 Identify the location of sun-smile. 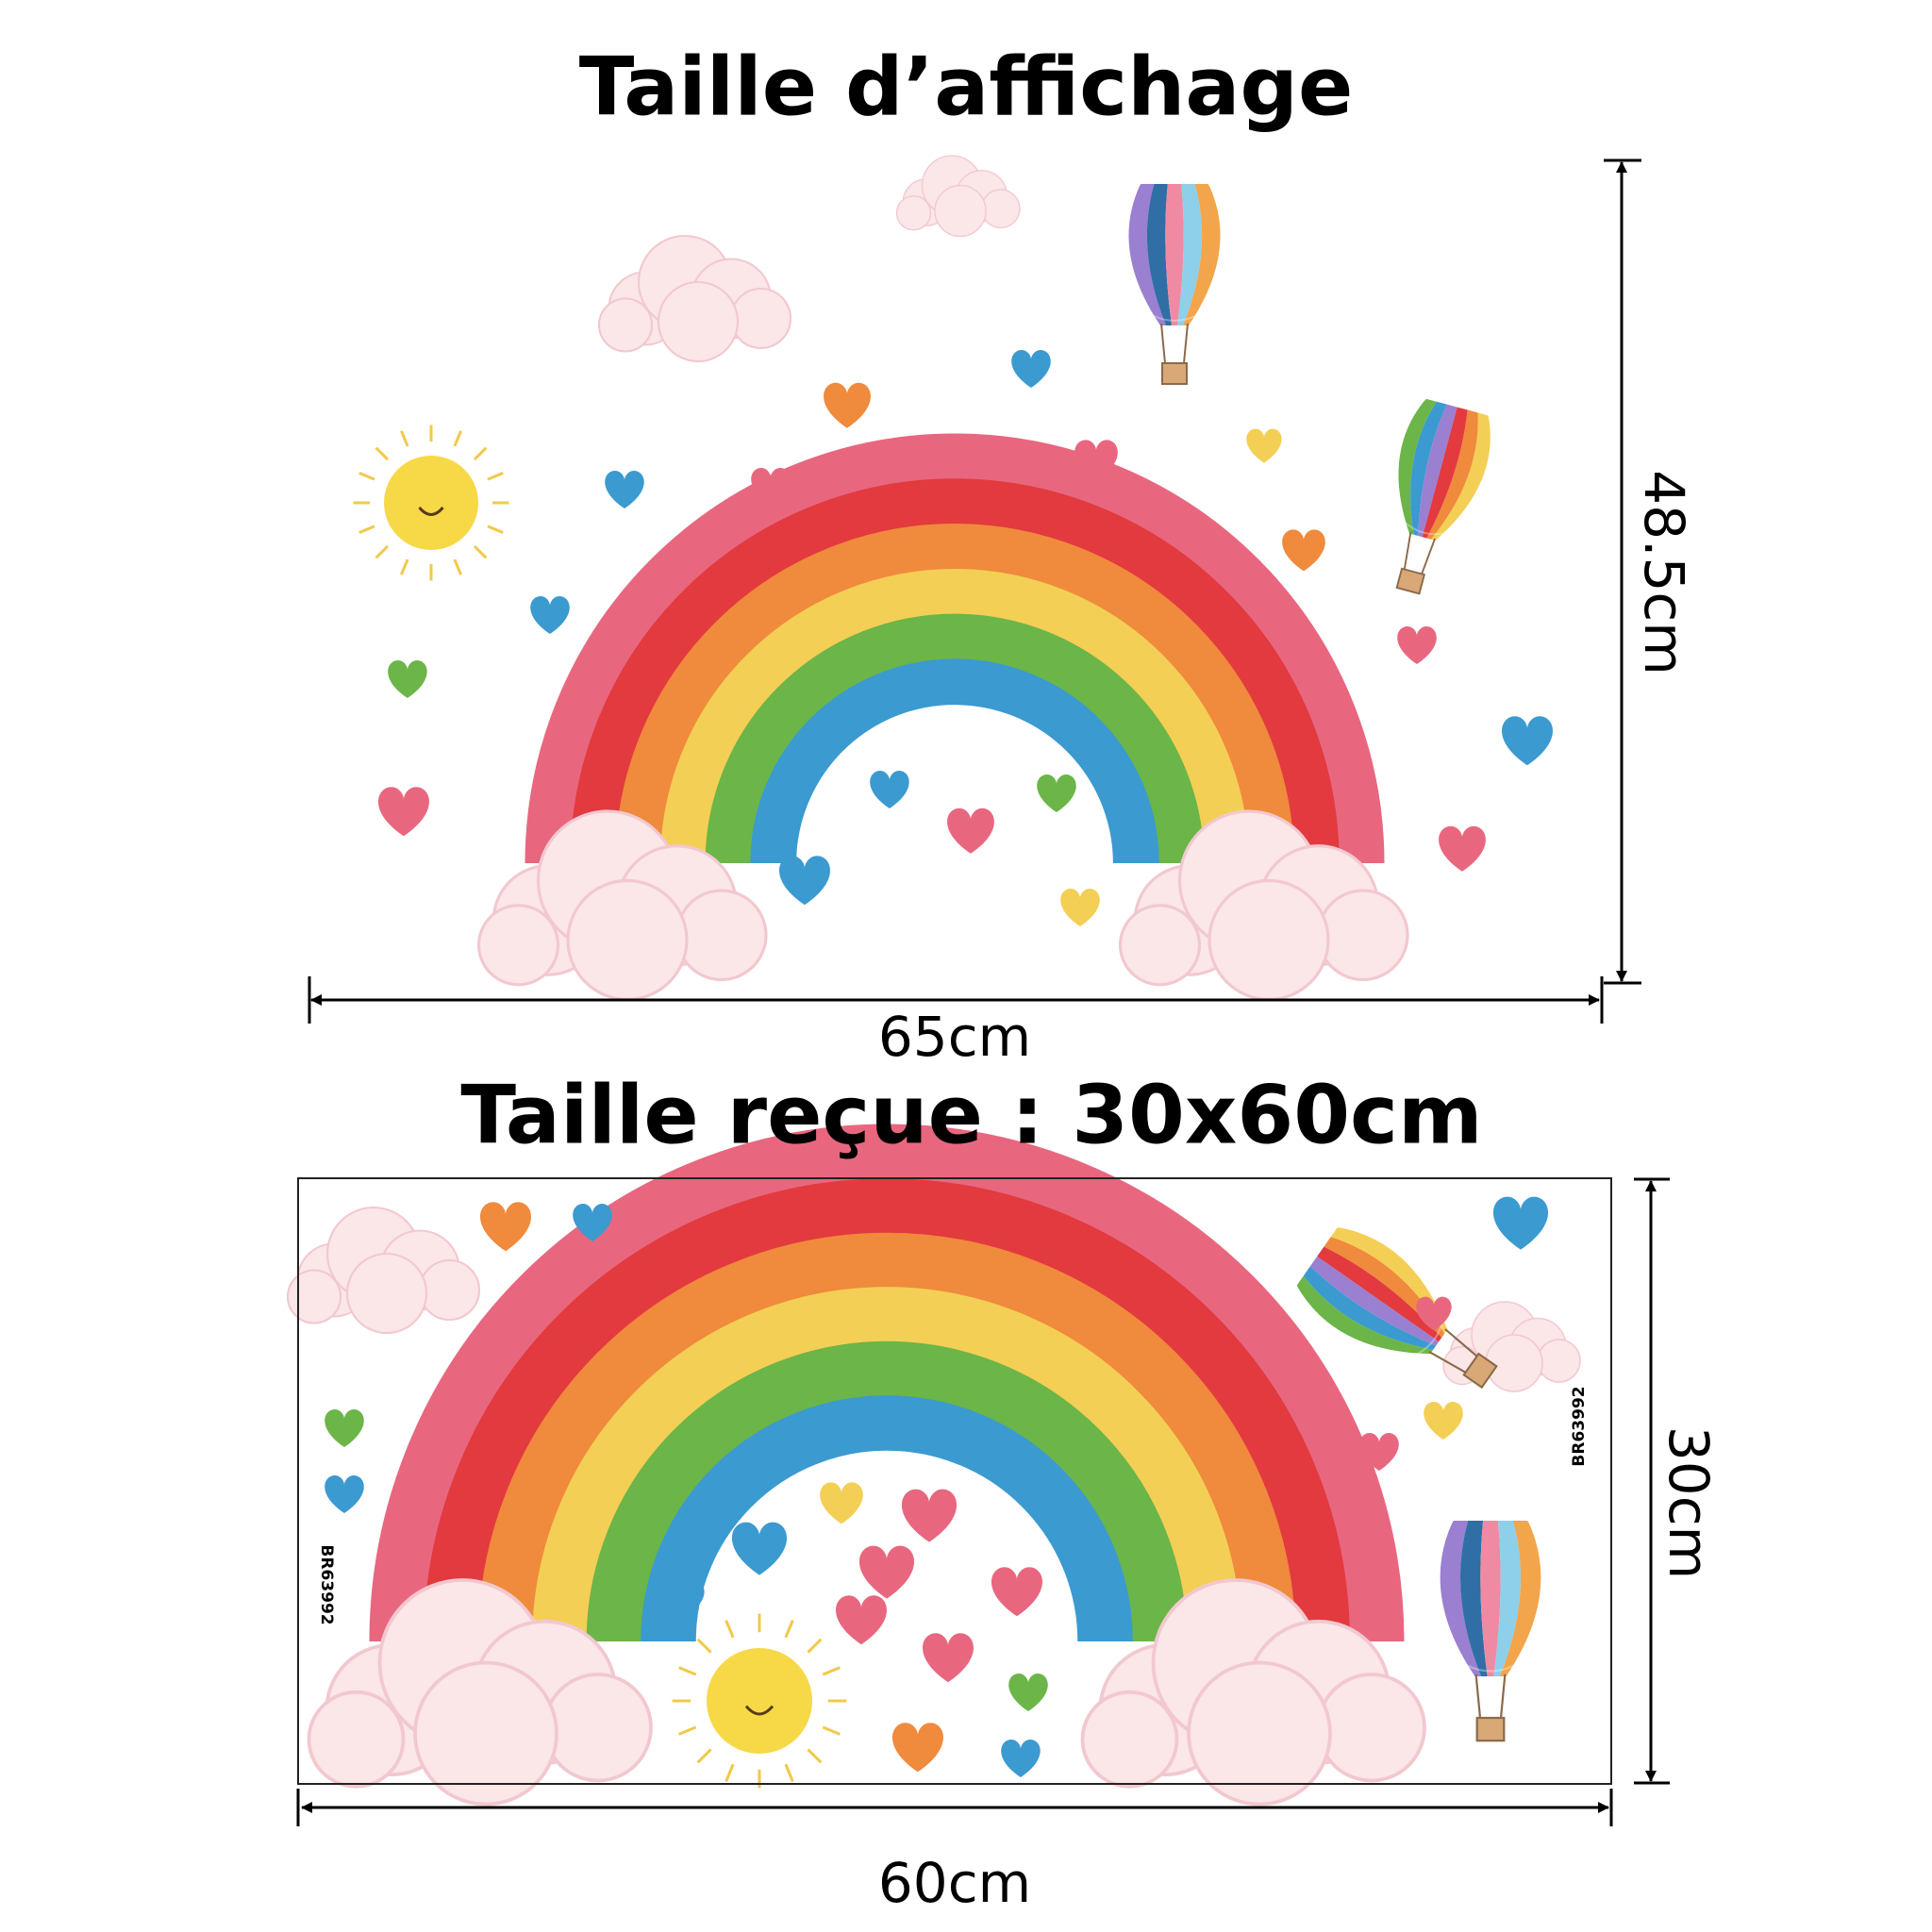
(431, 511).